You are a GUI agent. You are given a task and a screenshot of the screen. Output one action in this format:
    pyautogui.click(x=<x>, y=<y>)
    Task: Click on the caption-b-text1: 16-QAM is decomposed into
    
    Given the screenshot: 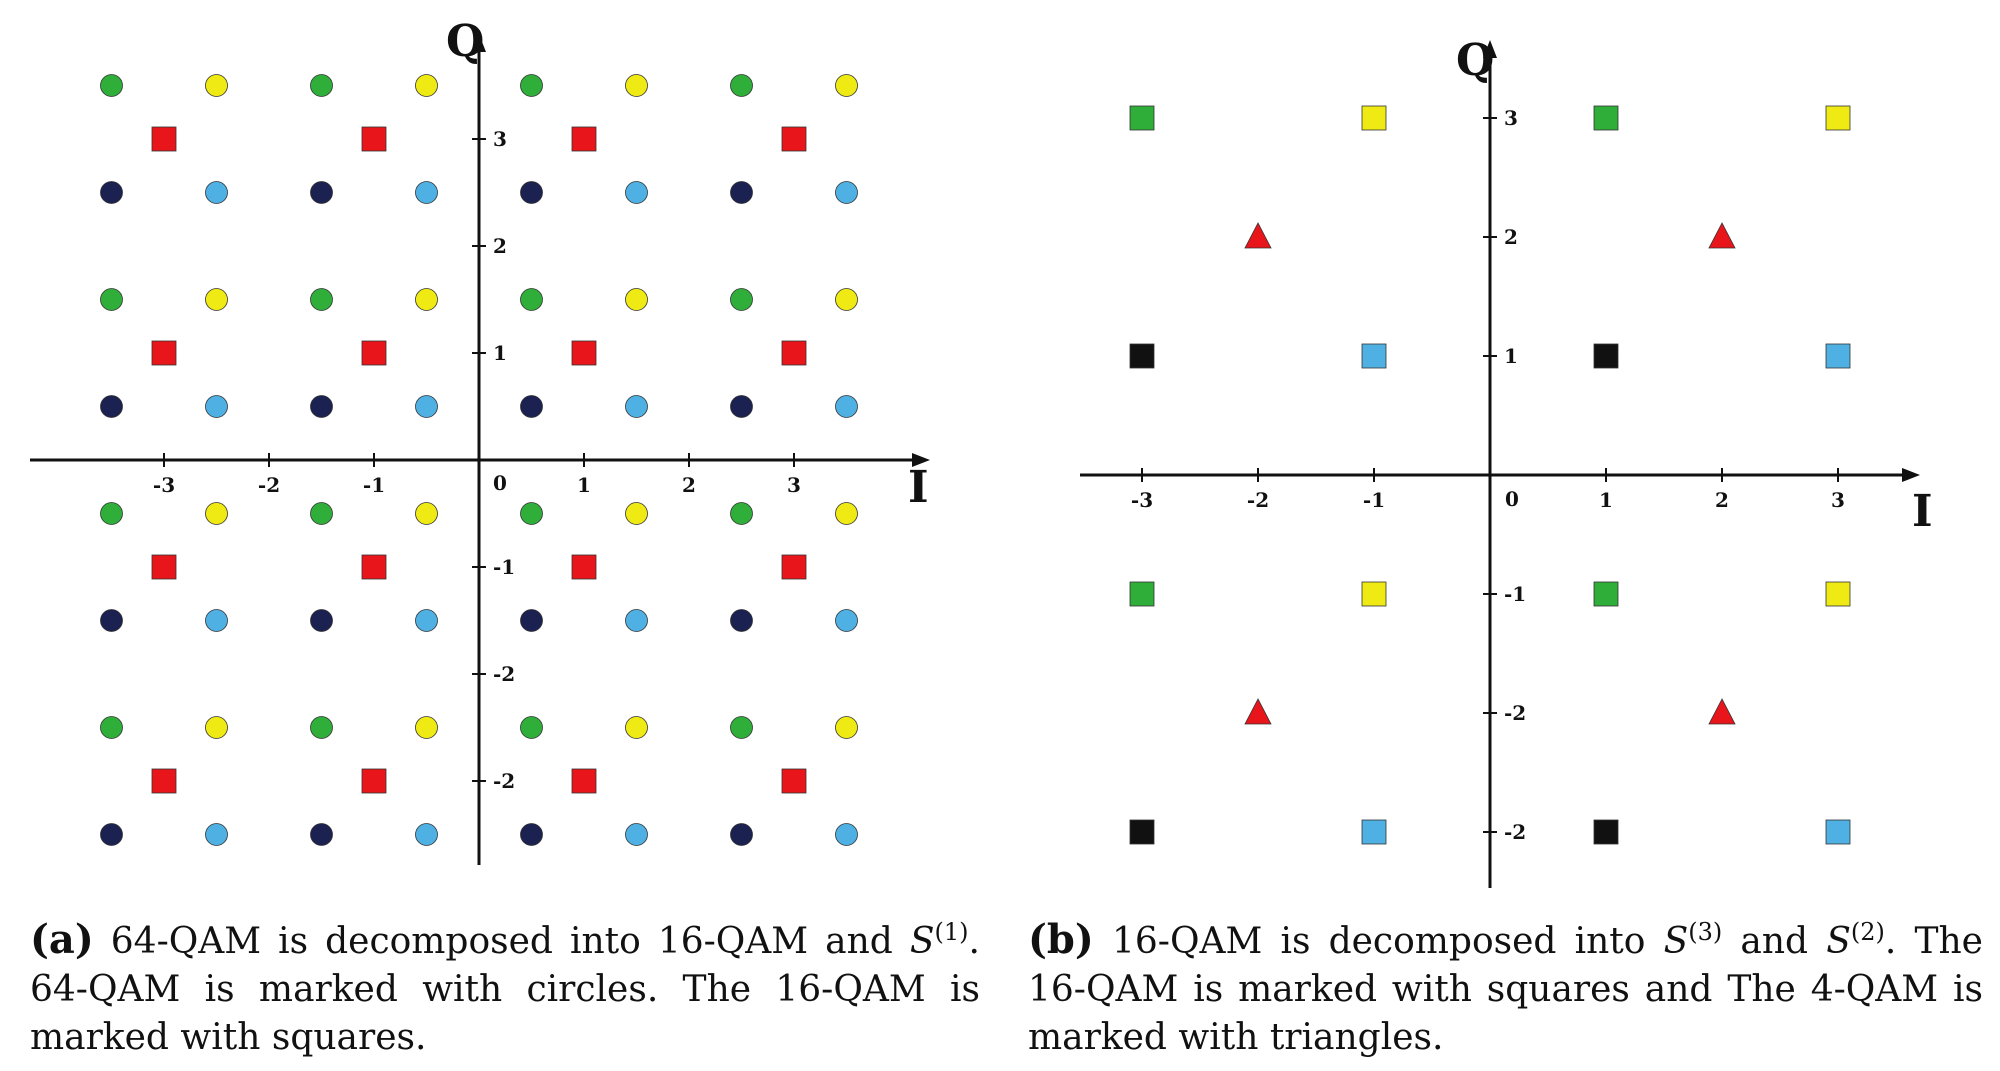 What is the action you would take?
    pyautogui.click(x=1378, y=941)
    